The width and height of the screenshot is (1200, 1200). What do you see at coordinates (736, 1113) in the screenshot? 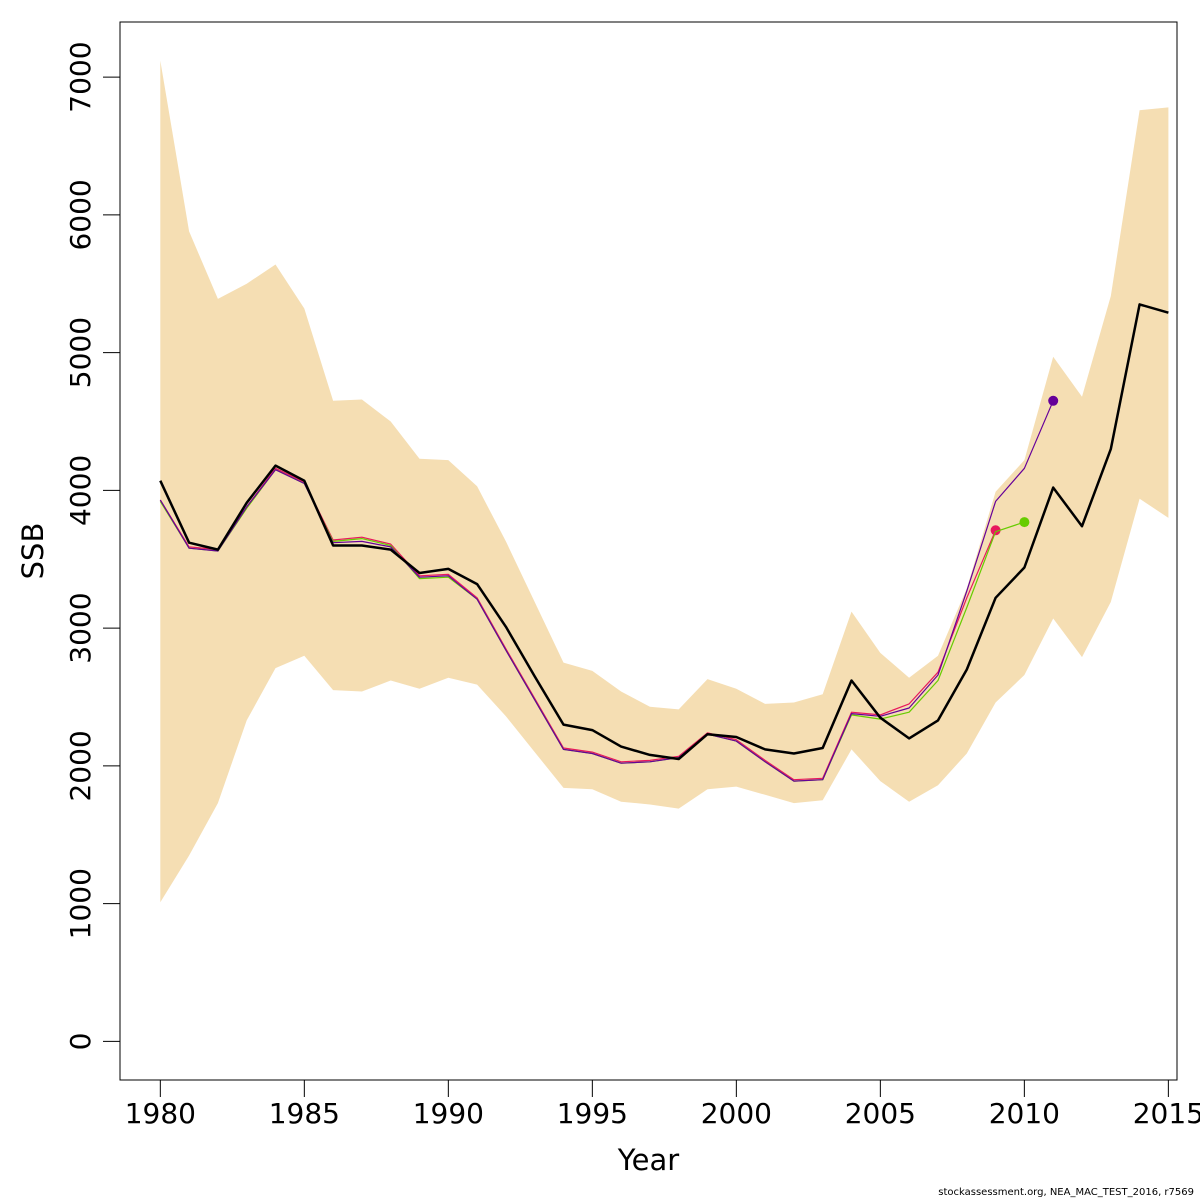
I see `x-tick-label: 2000` at bounding box center [736, 1113].